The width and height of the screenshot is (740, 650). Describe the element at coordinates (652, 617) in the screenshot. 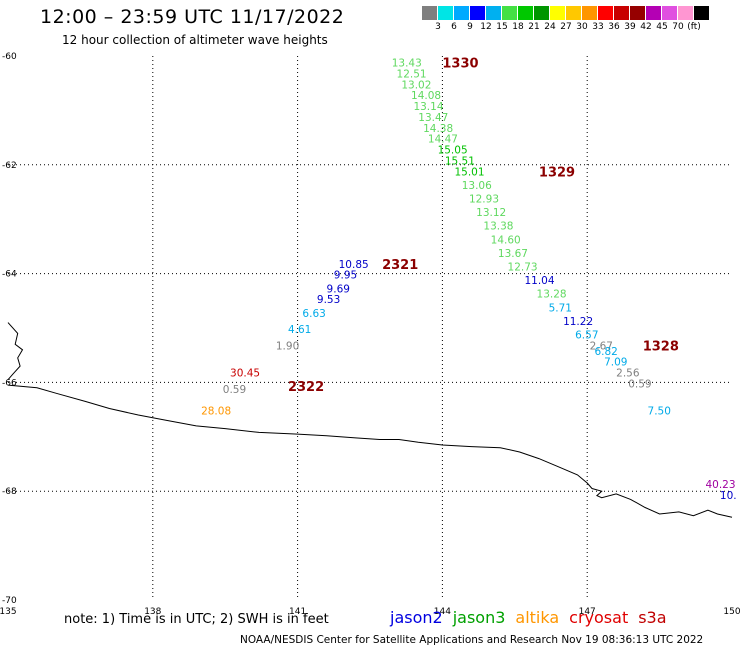

I see `satellite-name: s3a` at that location.